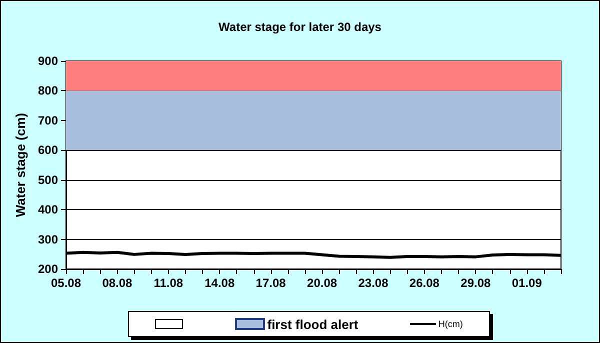  I want to click on legend-label: H(cm), so click(450, 324).